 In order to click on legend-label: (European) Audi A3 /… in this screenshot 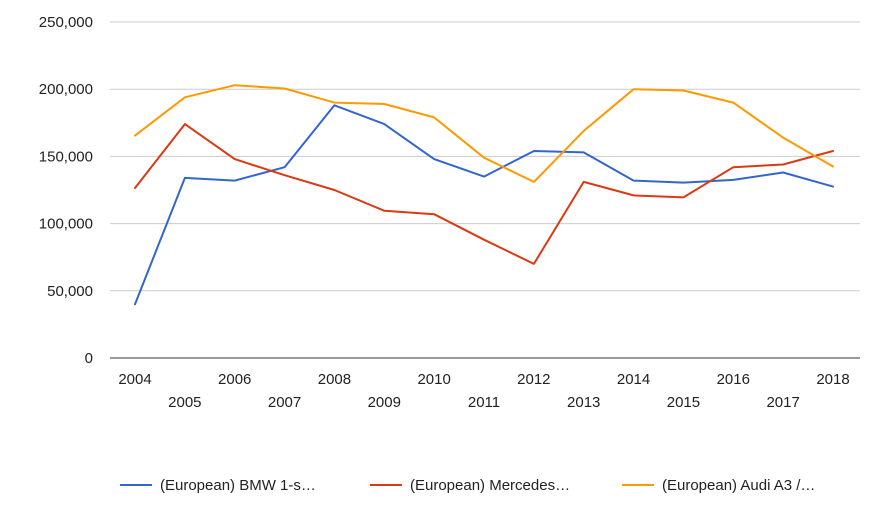, I will do `click(738, 485)`.